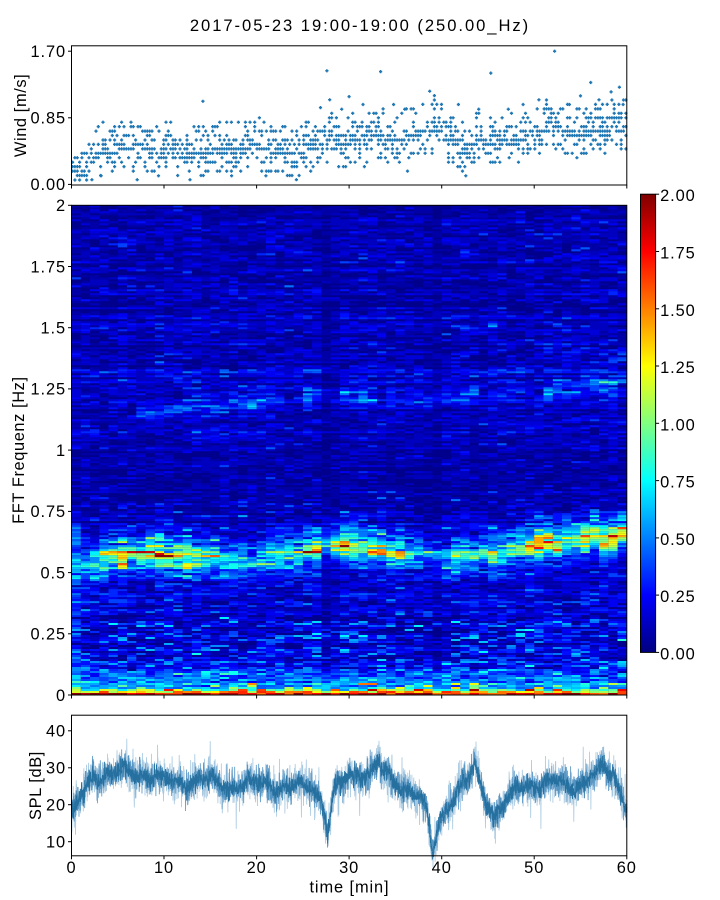  What do you see at coordinates (48, 52) in the screenshot?
I see `svg-text: 1.70` at bounding box center [48, 52].